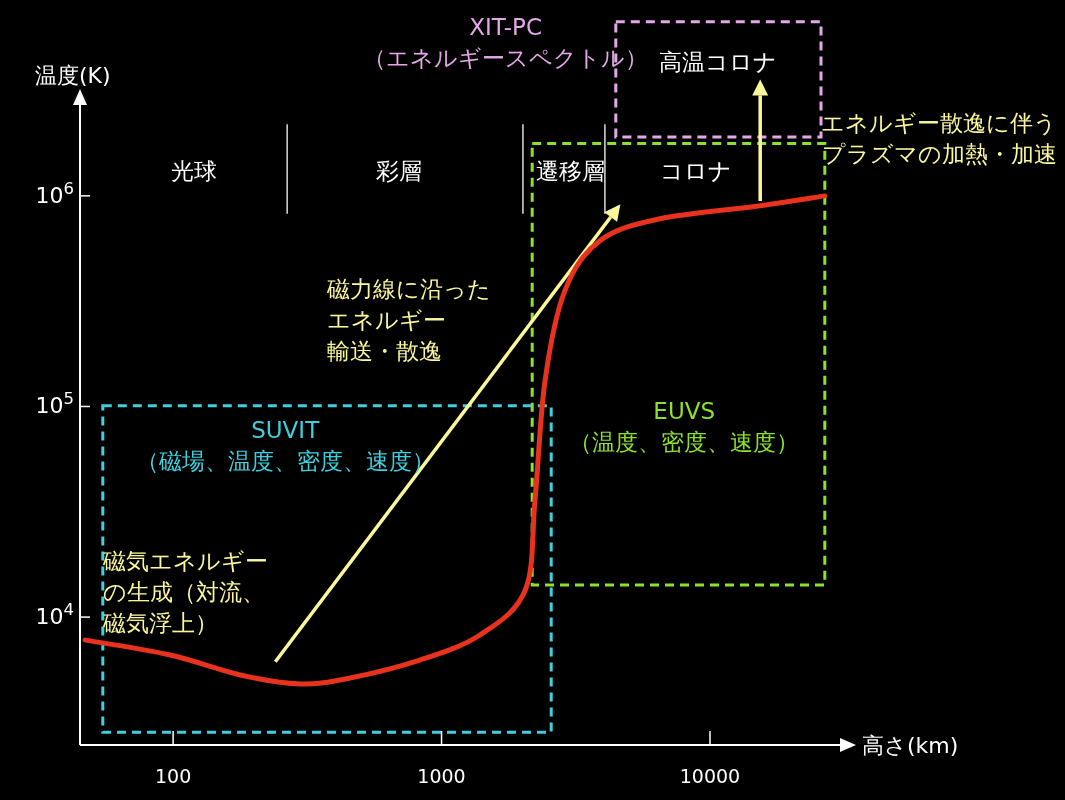 The image size is (1065, 800). I want to click on annotation: コロナ, so click(695, 170).